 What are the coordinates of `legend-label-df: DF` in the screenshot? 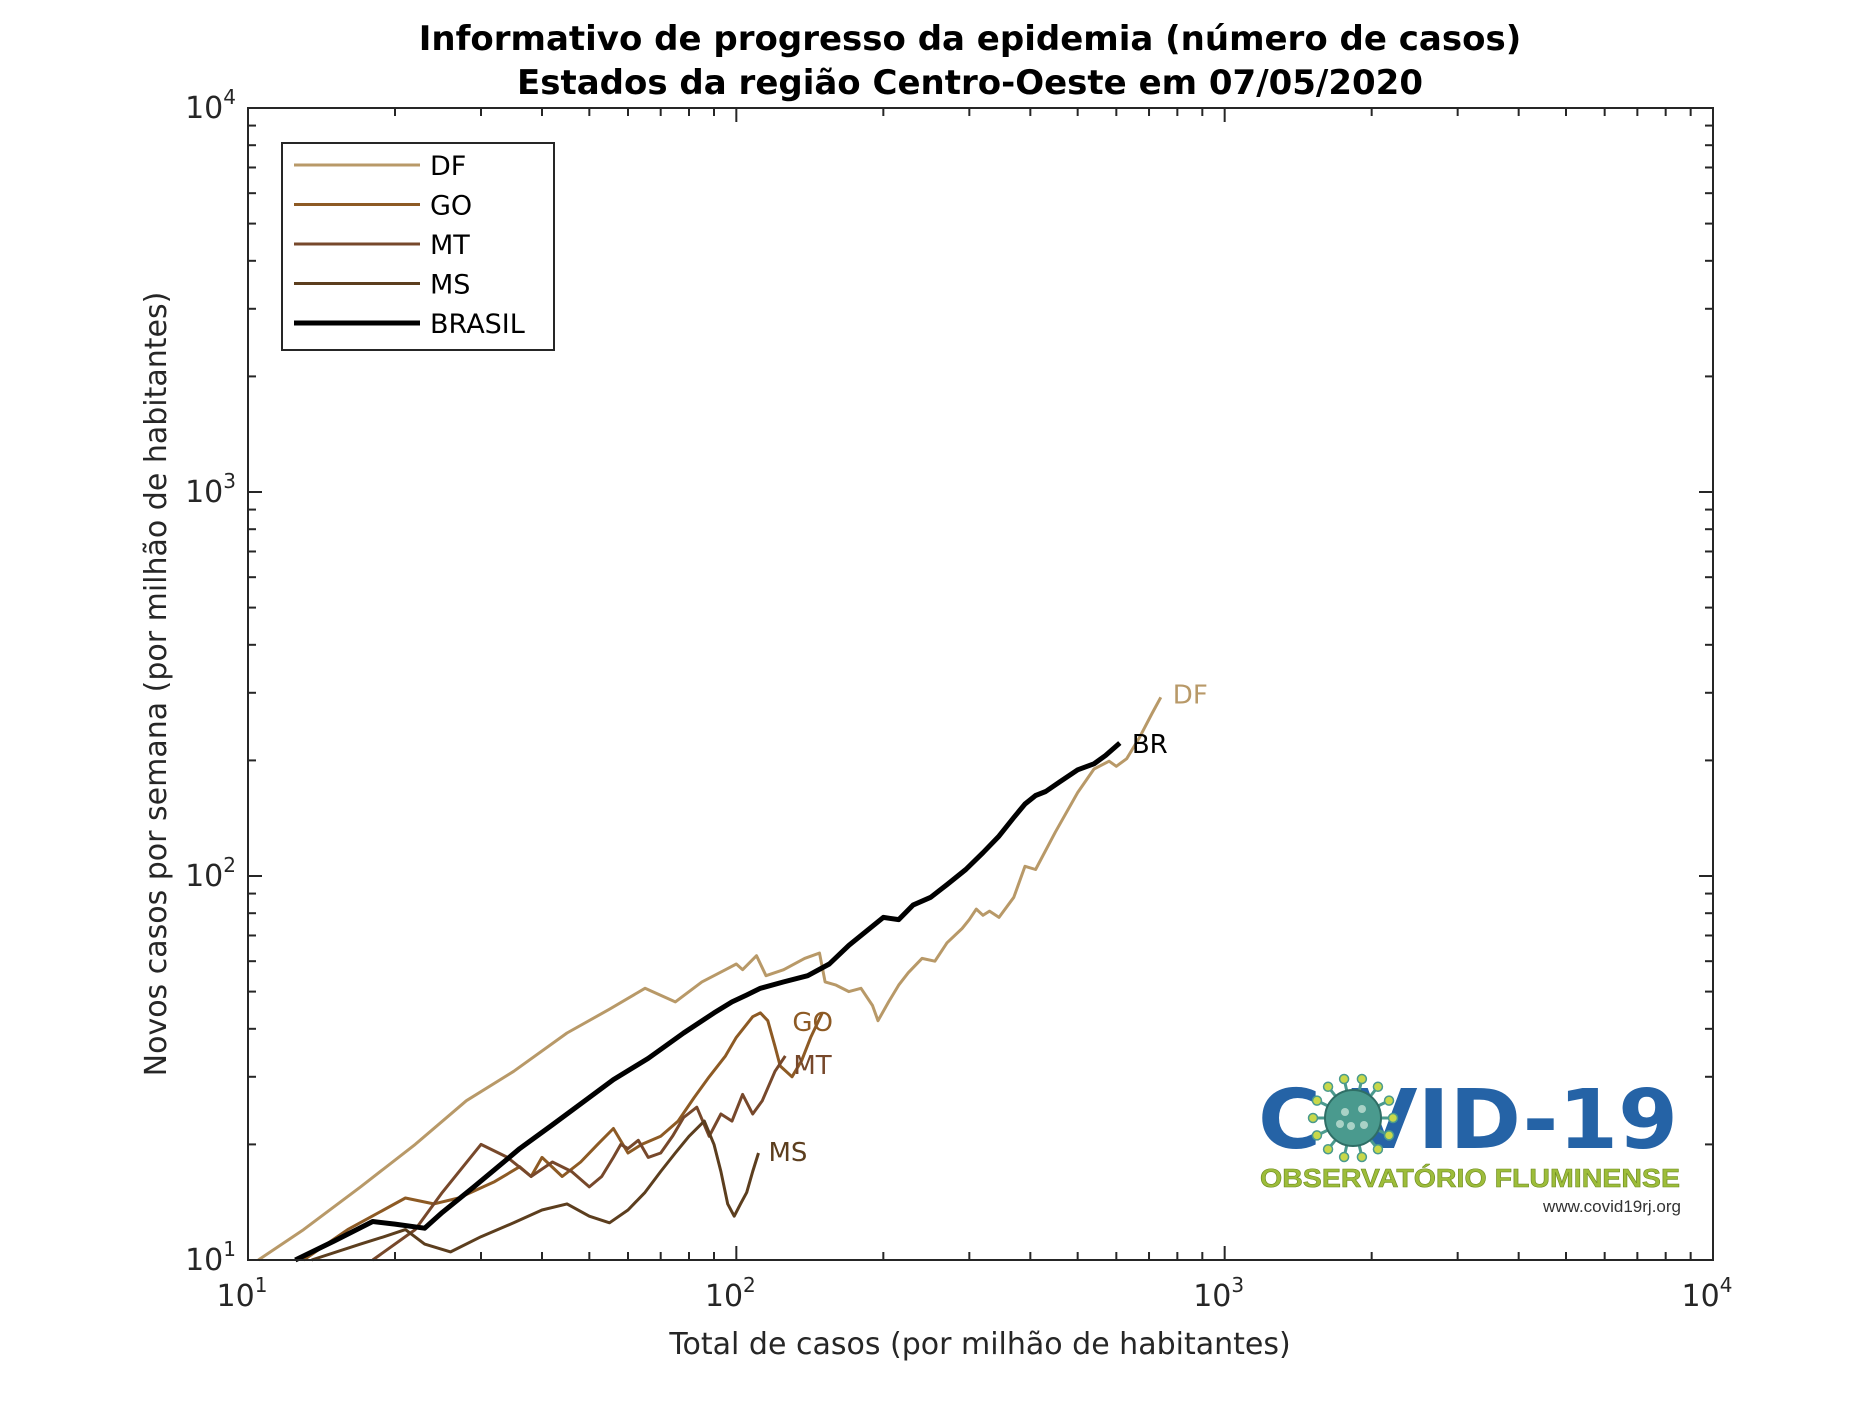 It's located at (448, 166).